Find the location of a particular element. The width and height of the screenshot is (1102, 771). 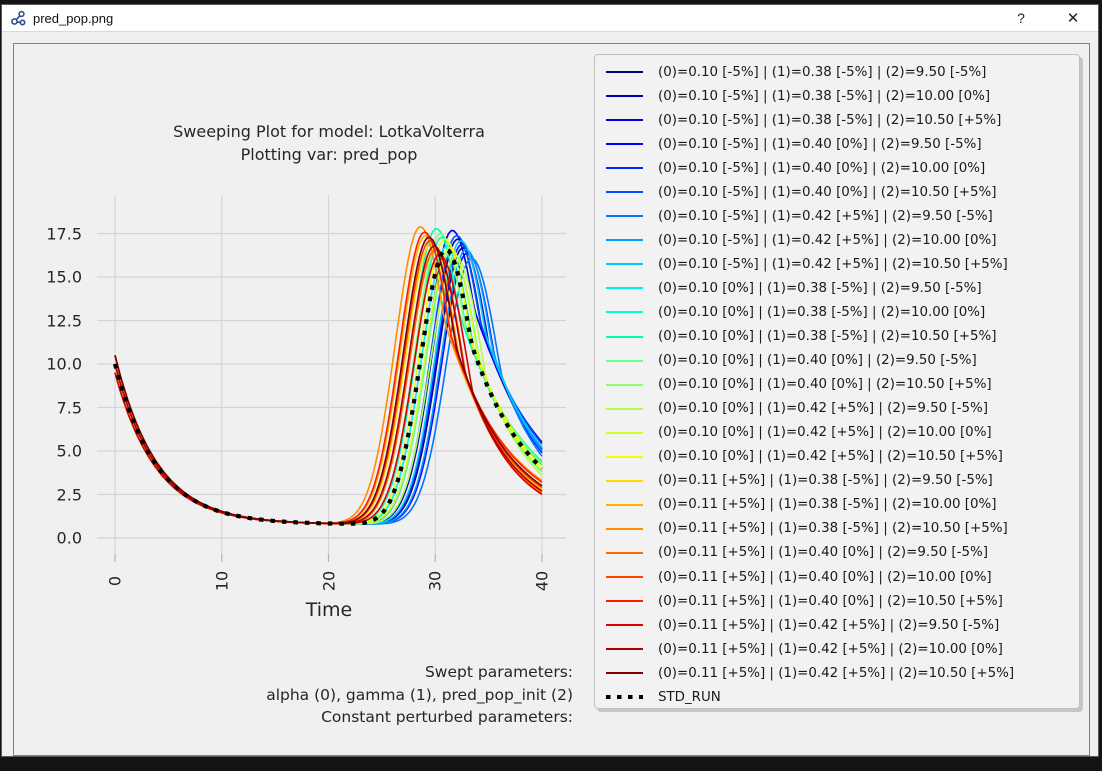

y-tick-label: 7.5 is located at coordinates (69, 407).